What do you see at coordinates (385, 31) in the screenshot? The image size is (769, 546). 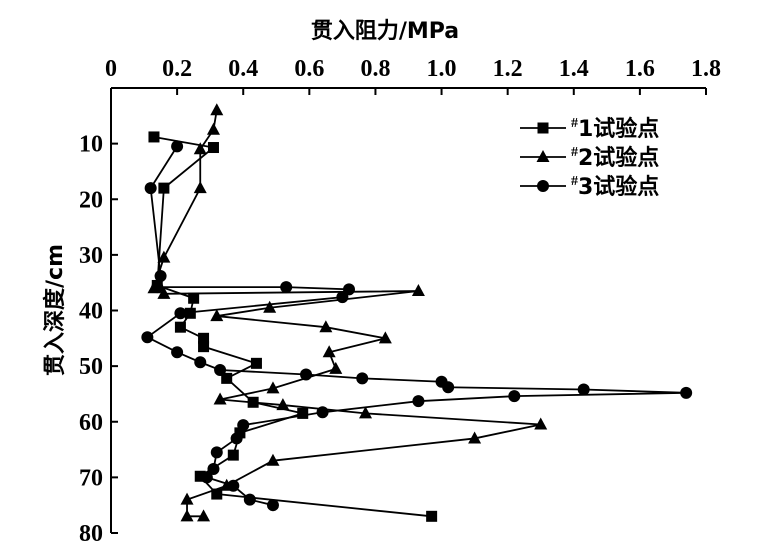 I see `x-axis-title: 贯入阻力/MPa` at bounding box center [385, 31].